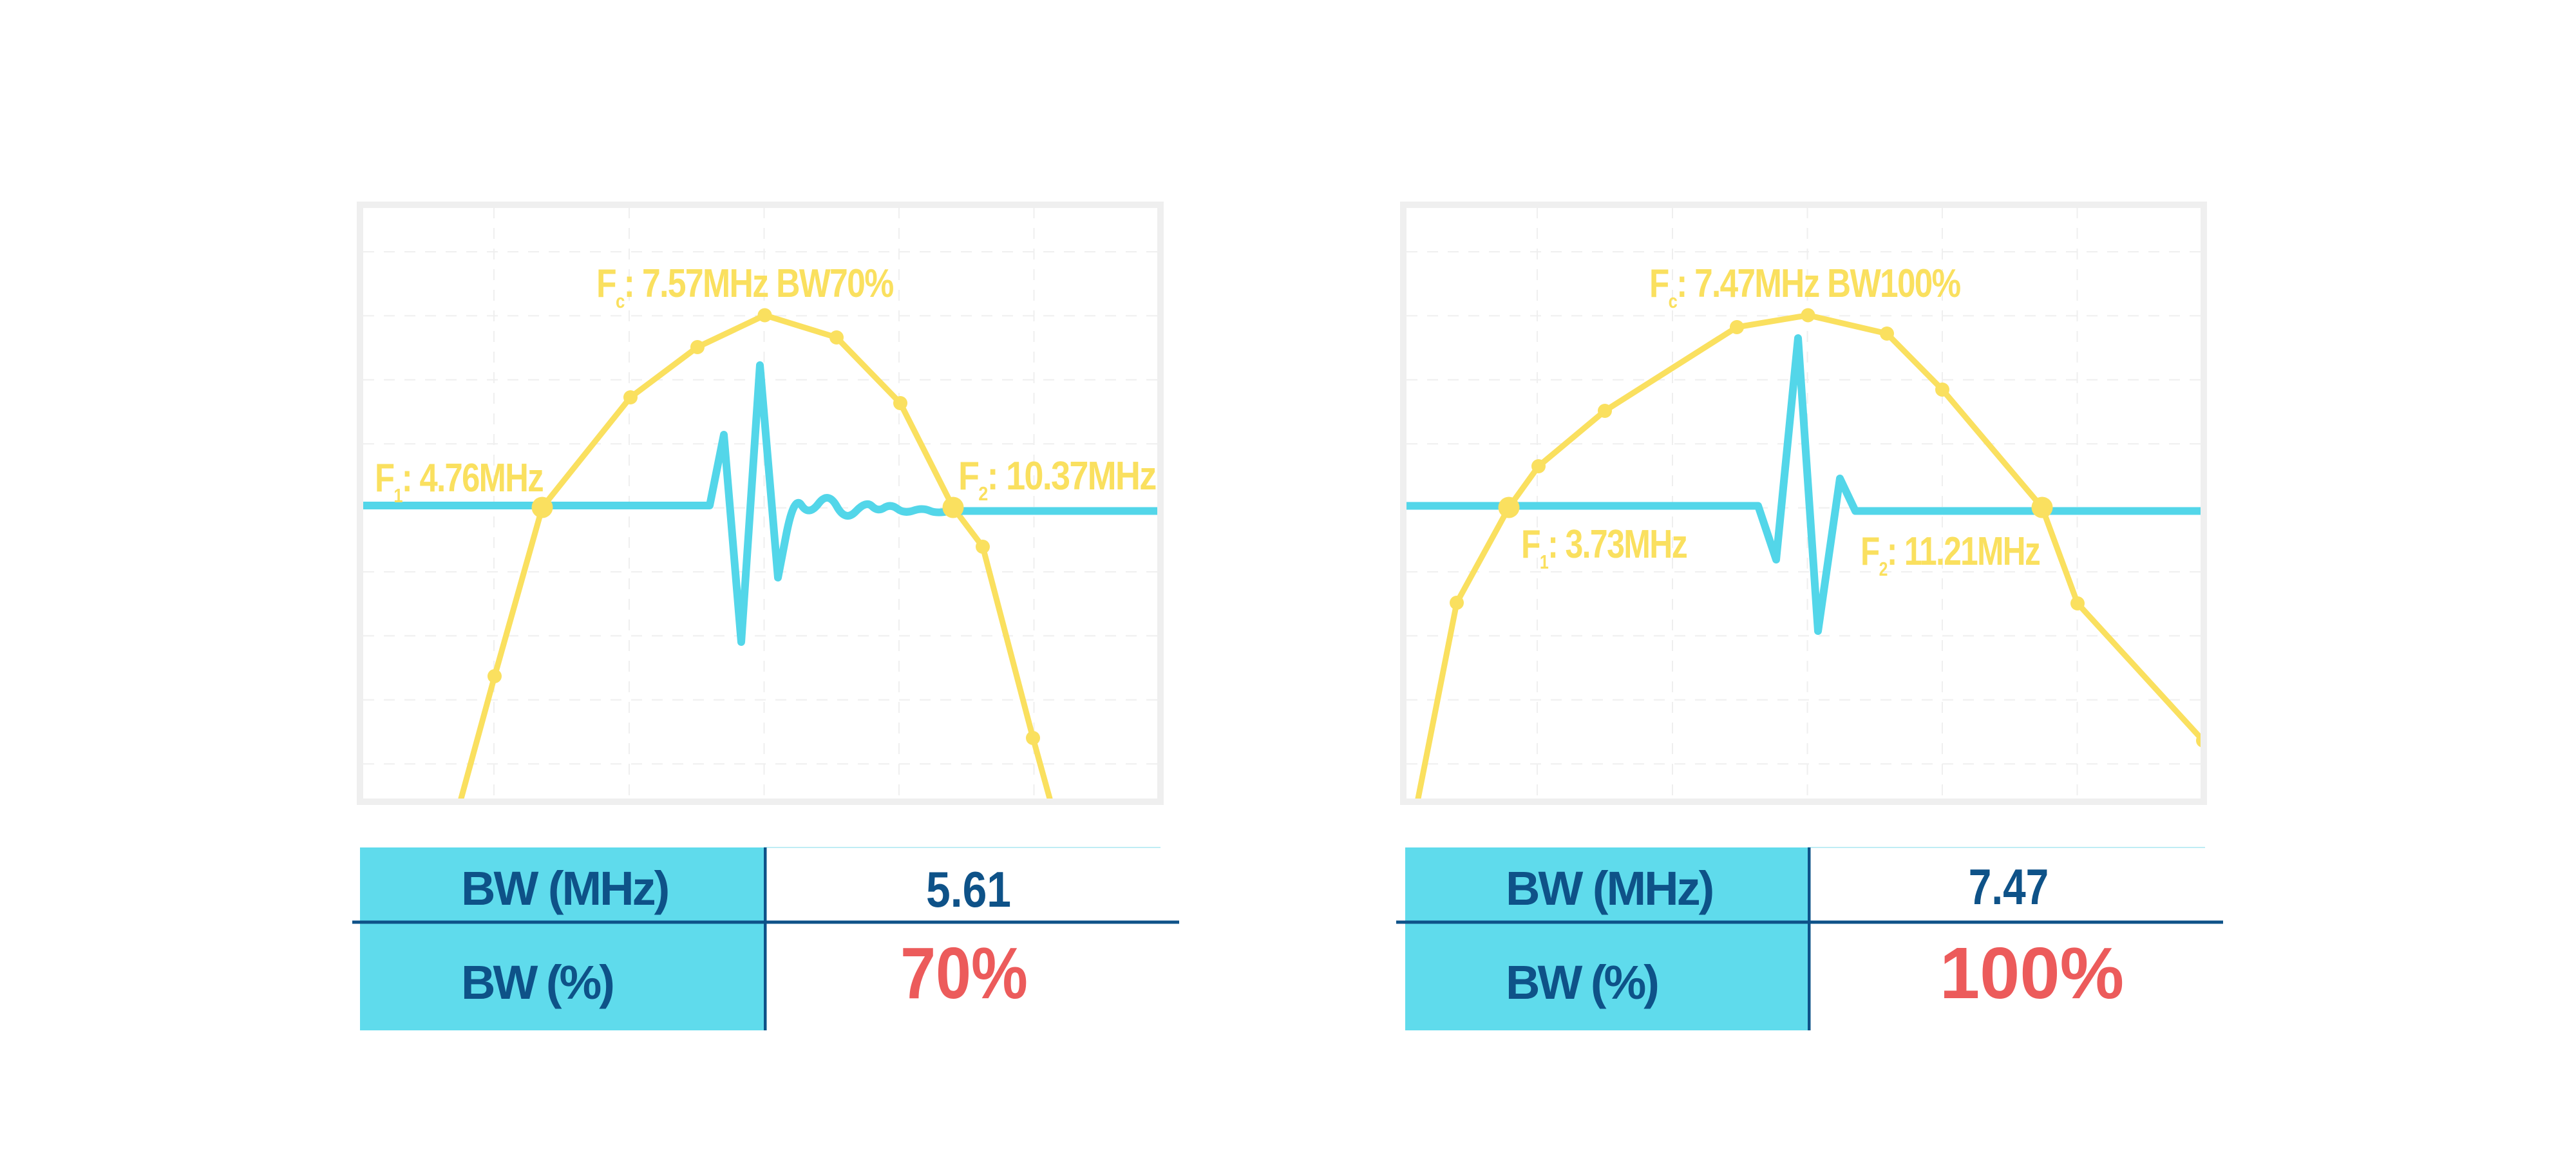 The image size is (2576, 1154). I want to click on svg-text: Fc: 7.57MHz BW70%, so click(745, 287).